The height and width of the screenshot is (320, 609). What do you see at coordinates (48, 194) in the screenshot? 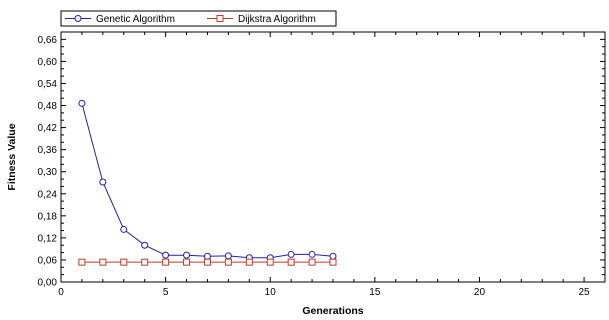
I see `y-tick-label: 0,24` at bounding box center [48, 194].